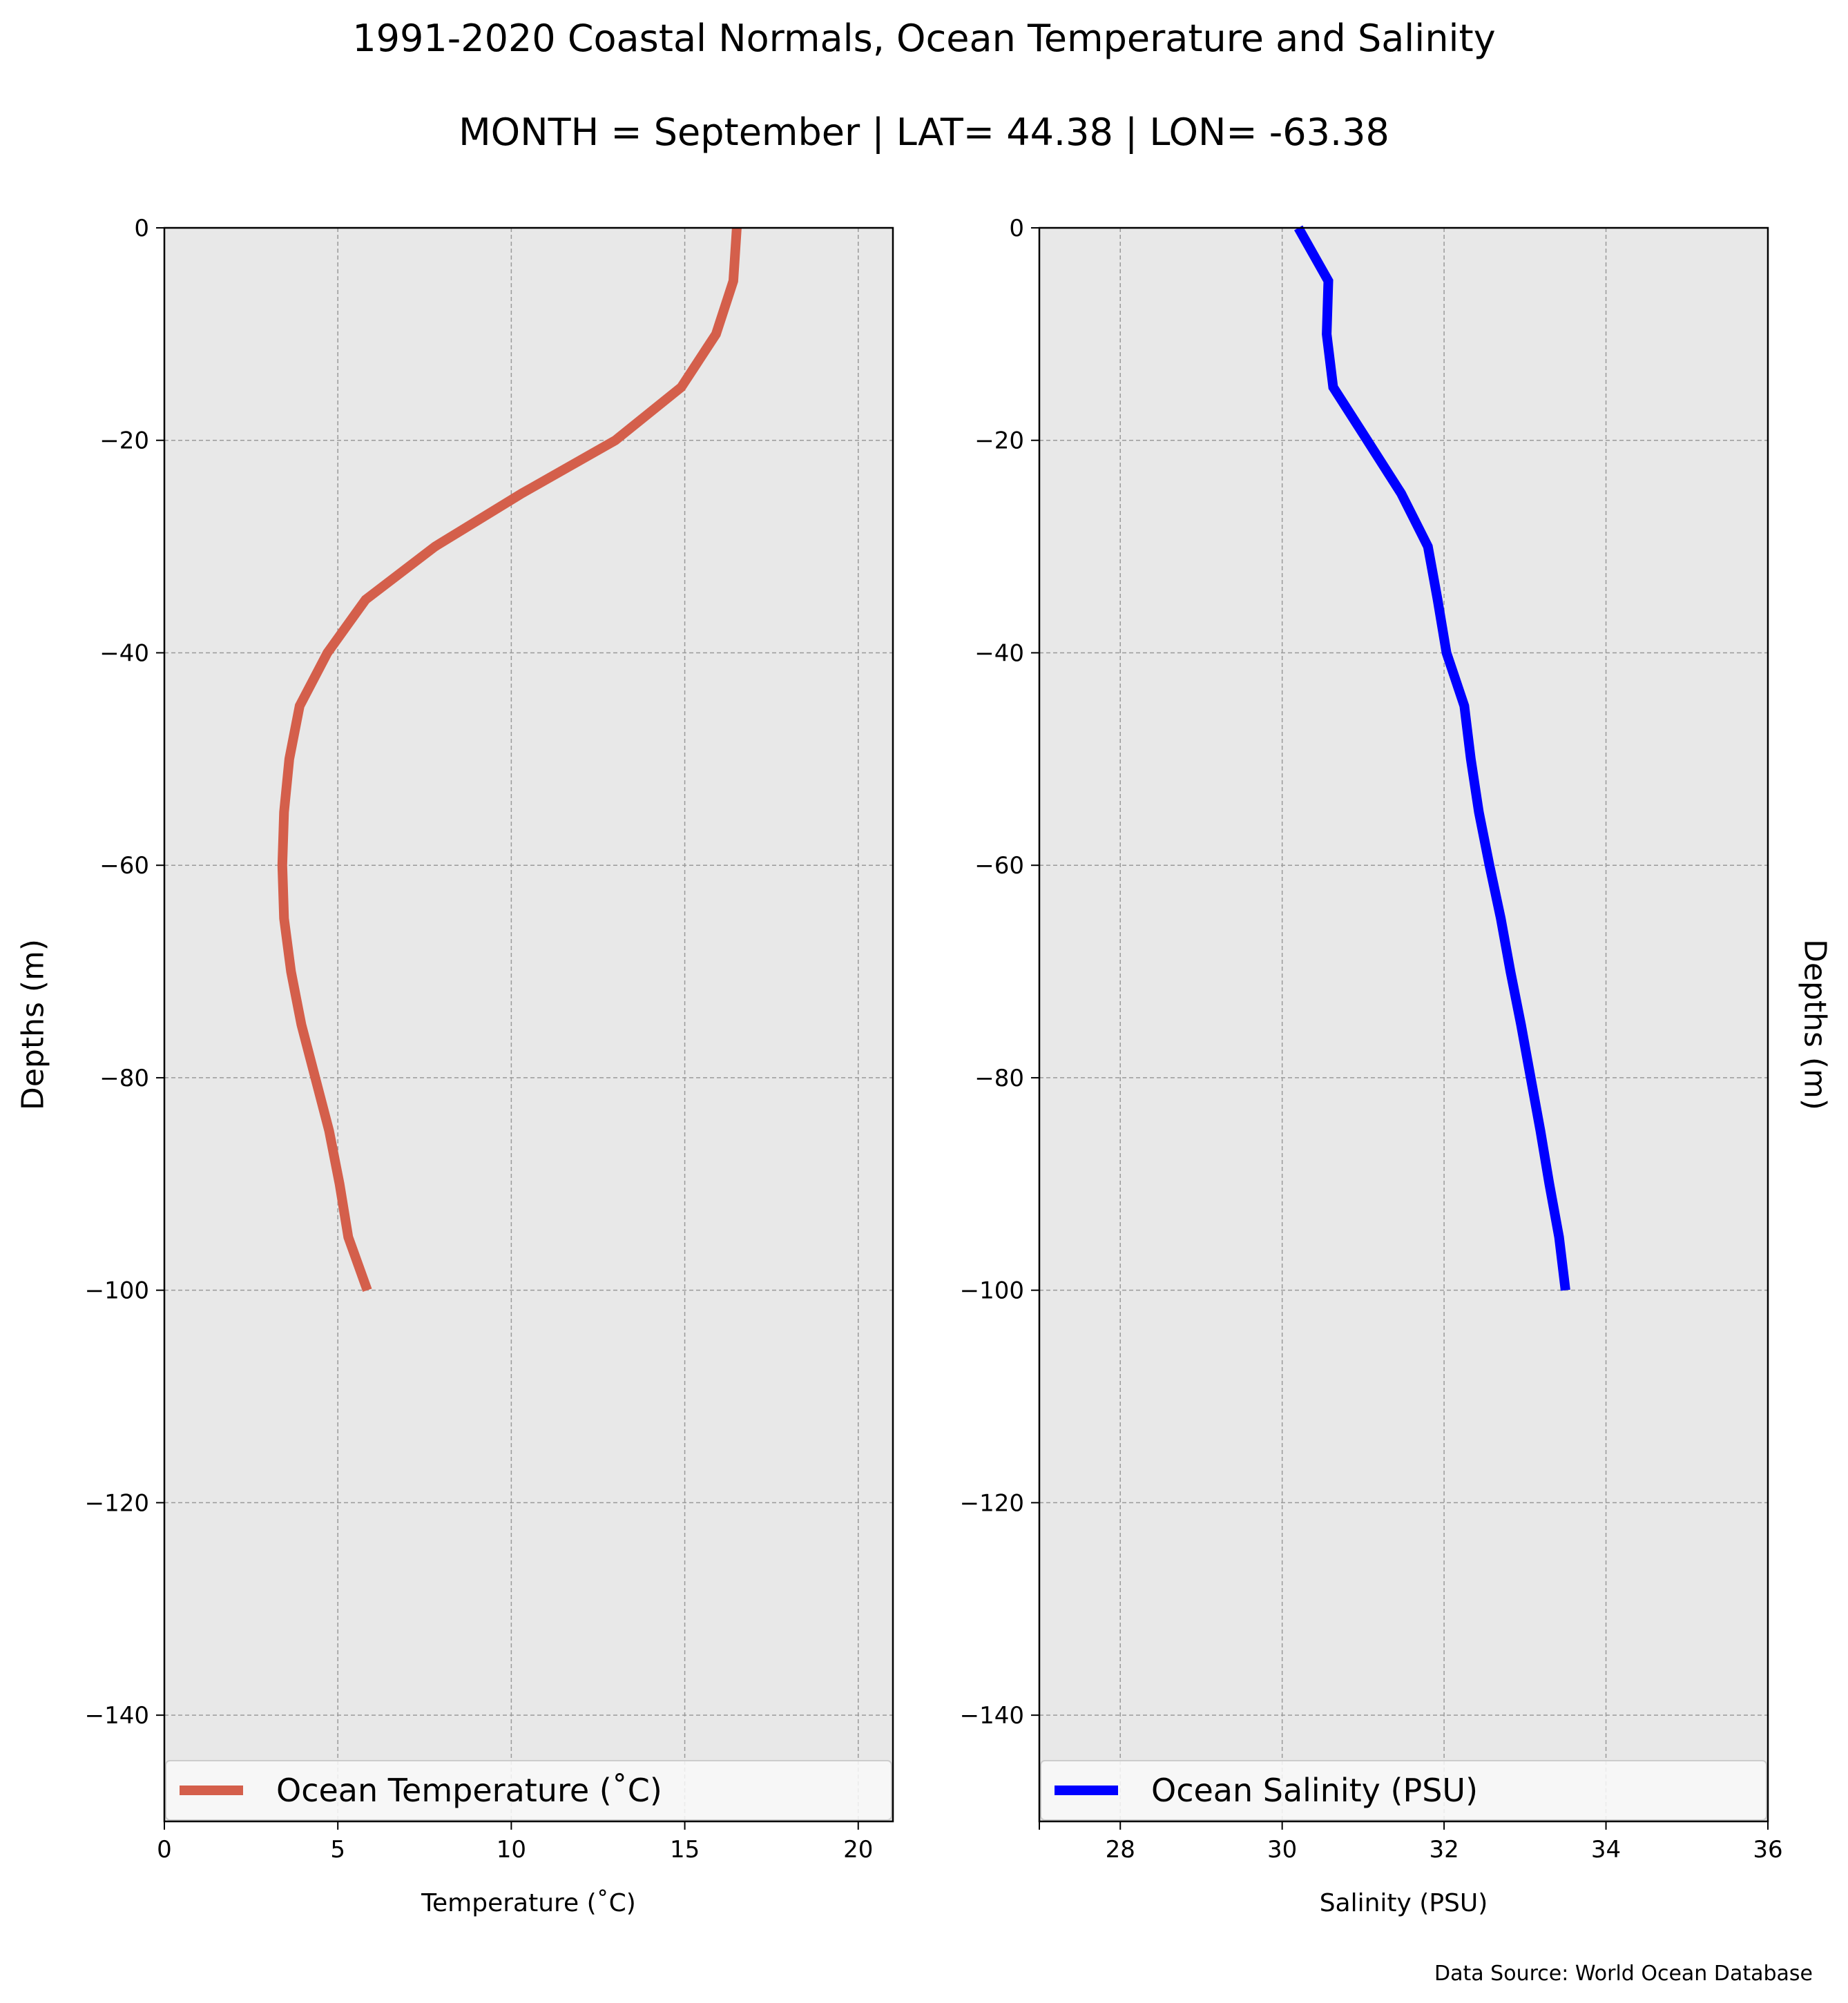  What do you see at coordinates (1016, 229) in the screenshot?
I see `salinity-ytick-label: 0` at bounding box center [1016, 229].